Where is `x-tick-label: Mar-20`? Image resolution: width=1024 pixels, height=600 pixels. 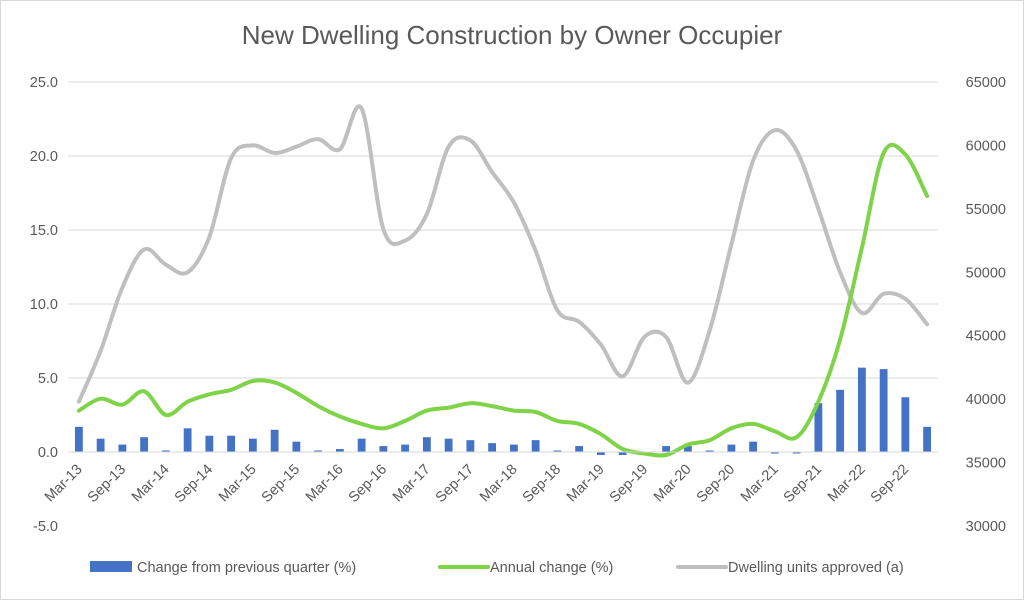 x-tick-label: Mar-20 is located at coordinates (673, 484).